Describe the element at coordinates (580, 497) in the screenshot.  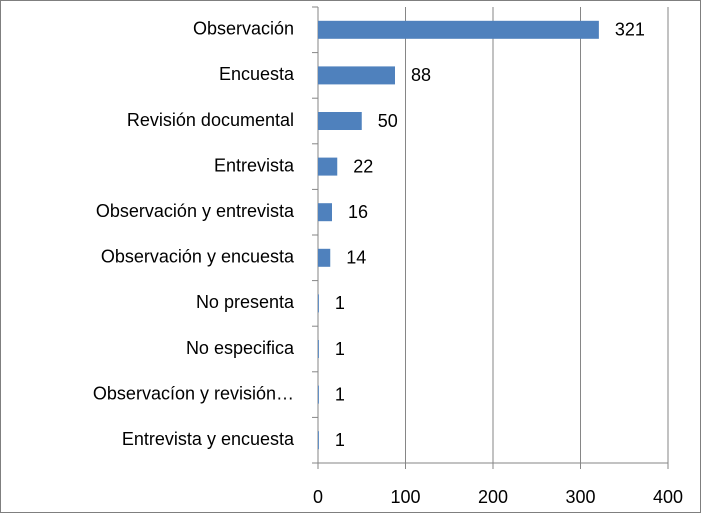
I see `x-tick-label: 300` at that location.